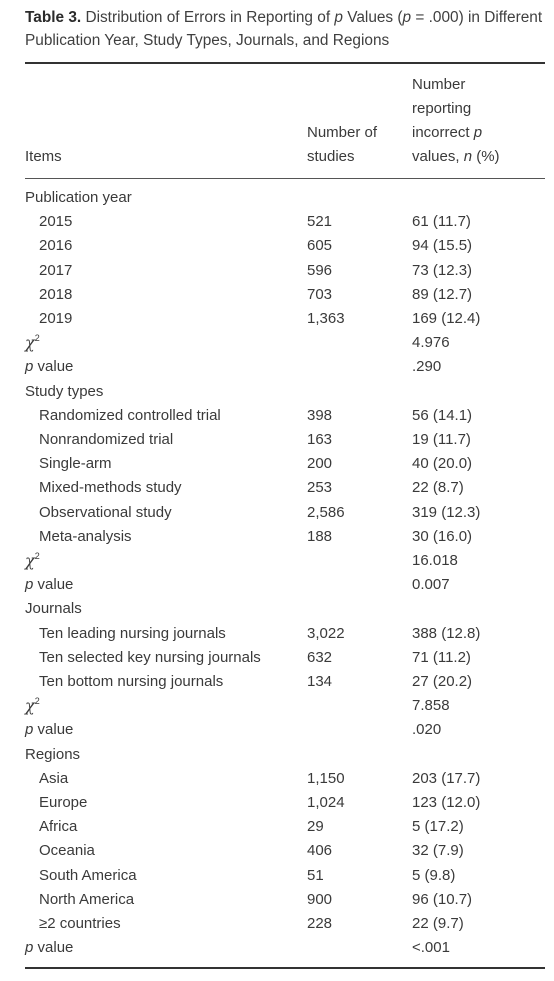 Image resolution: width=554 pixels, height=981 pixels. What do you see at coordinates (446, 802) in the screenshot?
I see `incorrect-p-values-cell: 123 (12.0)` at bounding box center [446, 802].